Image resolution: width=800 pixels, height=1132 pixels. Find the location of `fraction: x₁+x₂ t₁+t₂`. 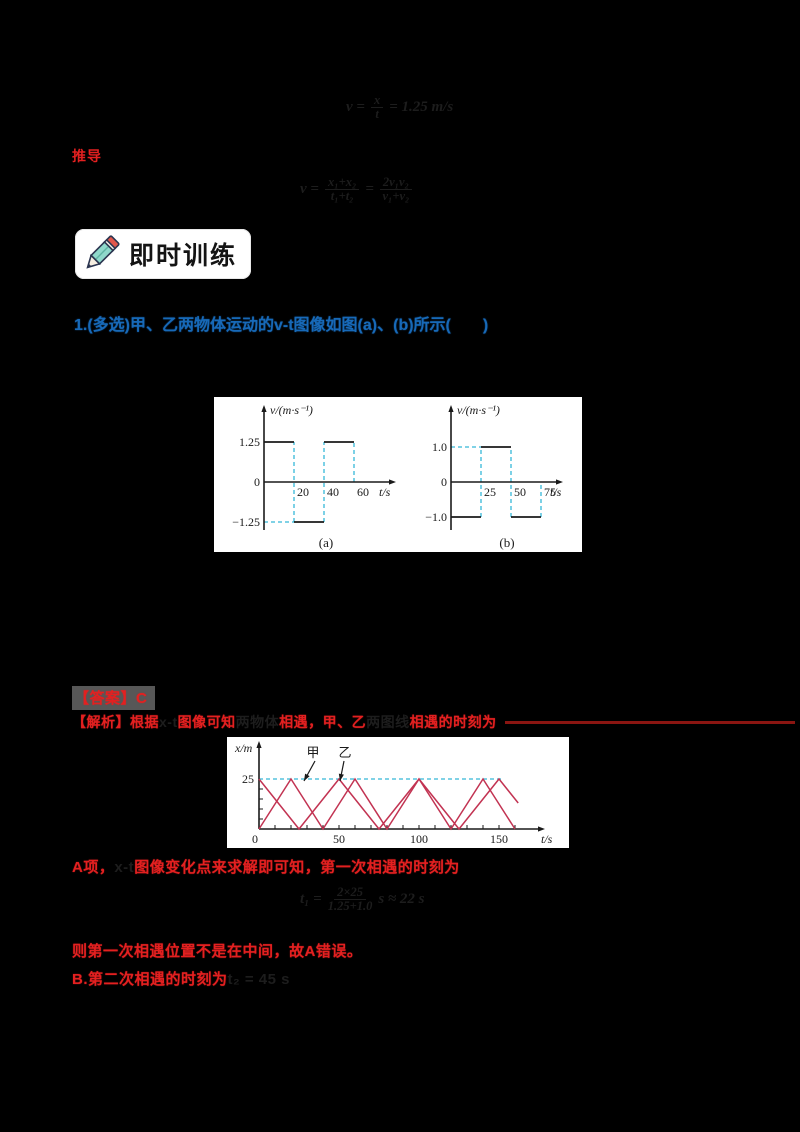

fraction: x₁+x₂ t₁+t₂ is located at coordinates (342, 189).